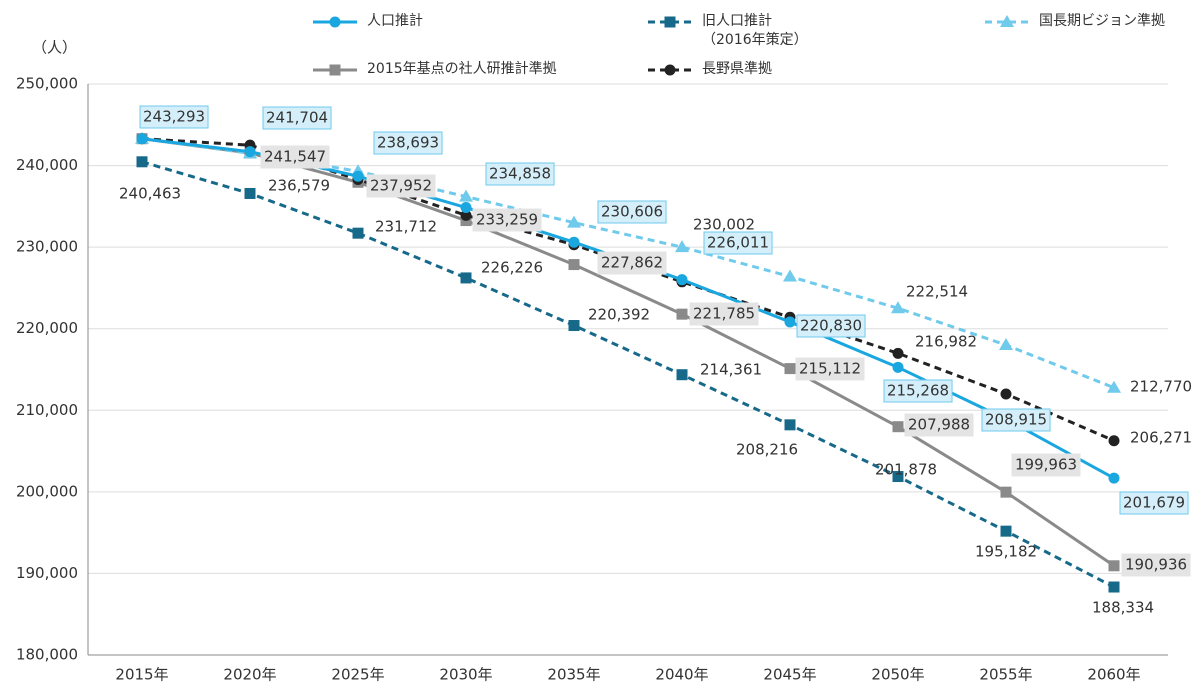 Image resolution: width=1195 pixels, height=684 pixels. Describe the element at coordinates (512, 268) in the screenshot. I see `data-label: 226,226` at that location.